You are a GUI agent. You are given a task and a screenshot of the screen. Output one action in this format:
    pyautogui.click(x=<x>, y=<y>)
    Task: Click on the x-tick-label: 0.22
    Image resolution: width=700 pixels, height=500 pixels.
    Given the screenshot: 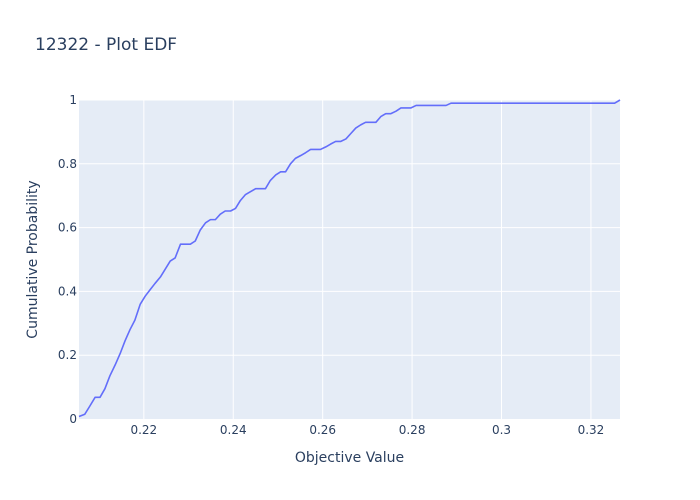 What is the action you would take?
    pyautogui.click(x=143, y=430)
    